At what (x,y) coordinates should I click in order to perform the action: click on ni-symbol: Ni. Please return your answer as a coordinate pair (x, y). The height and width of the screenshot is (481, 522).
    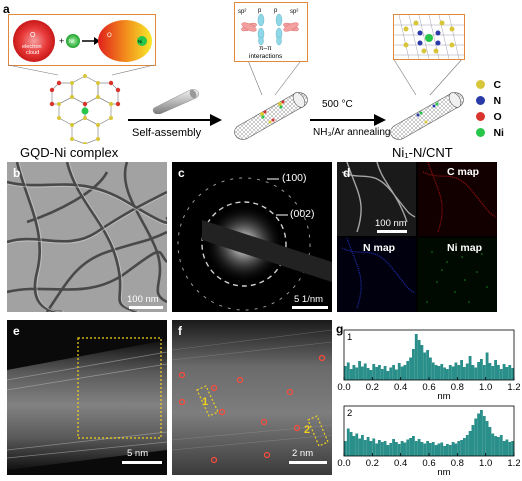
    Looking at the image, I should click on (71, 42).